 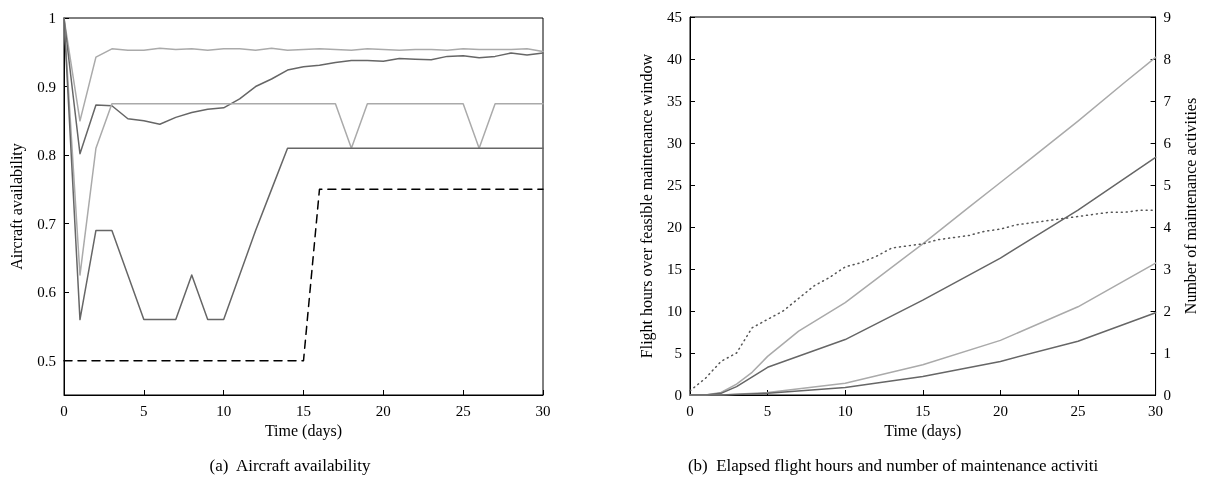 I want to click on y-tick-label: 0.8, so click(x=46, y=155).